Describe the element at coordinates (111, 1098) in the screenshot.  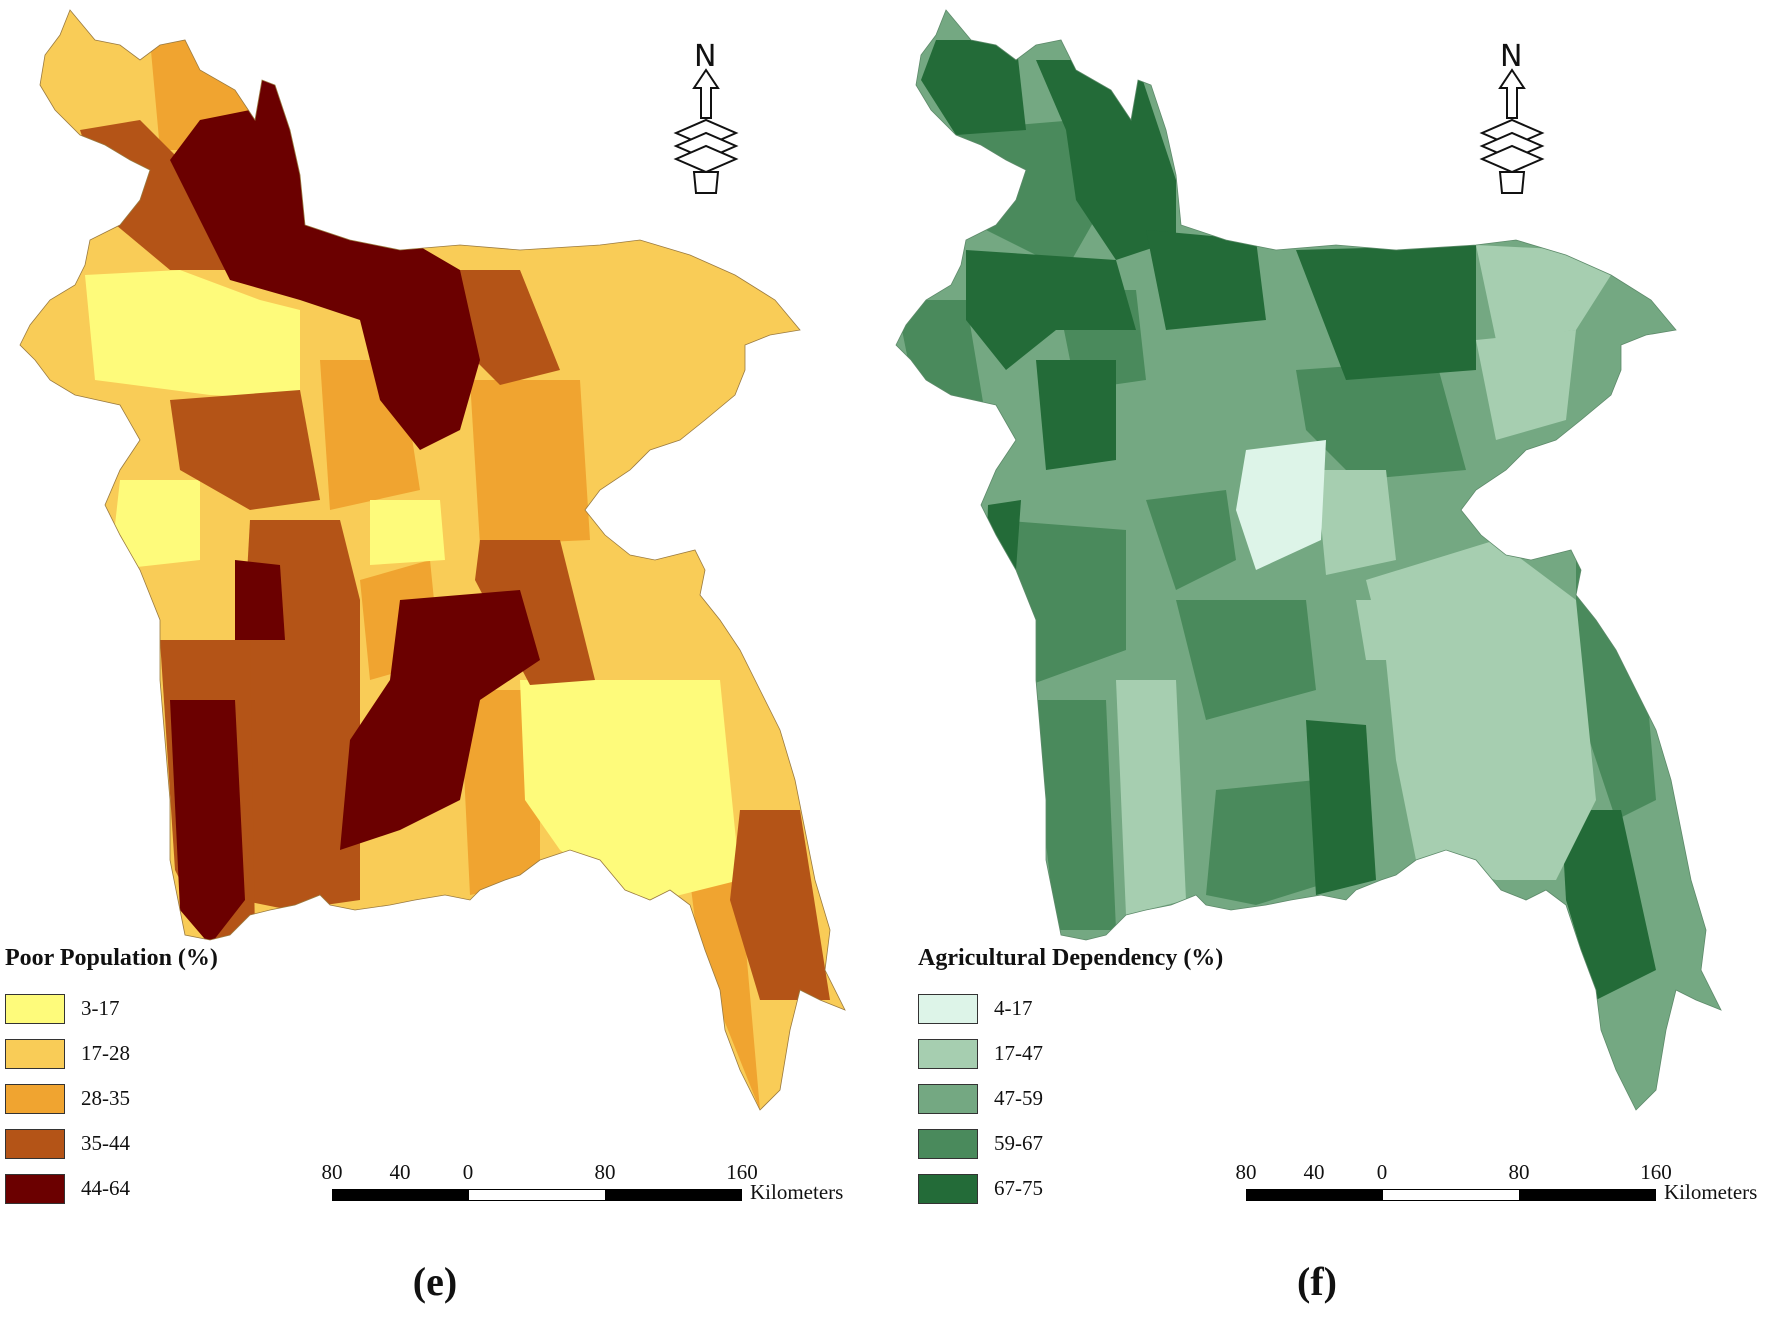
I see `legend-item: 28-35` at that location.